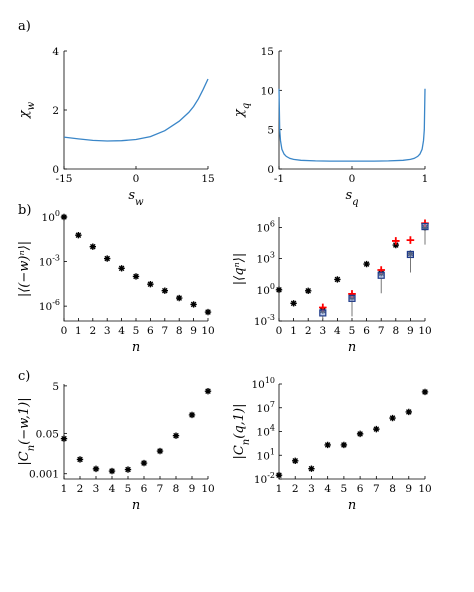 Image resolution: width=474 pixels, height=592 pixels. Describe the element at coordinates (55, 111) in the screenshot. I see `y-tick-label: 2` at that location.